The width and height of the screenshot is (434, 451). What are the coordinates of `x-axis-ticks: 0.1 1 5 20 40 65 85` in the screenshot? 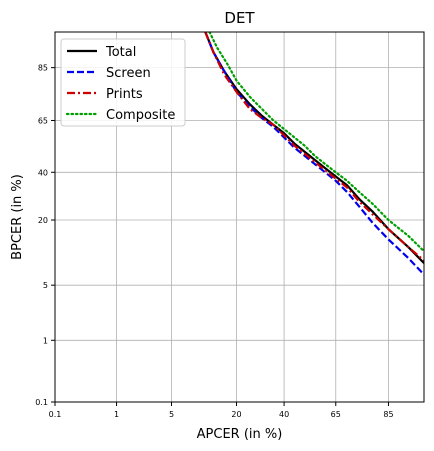 It's located at (221, 410).